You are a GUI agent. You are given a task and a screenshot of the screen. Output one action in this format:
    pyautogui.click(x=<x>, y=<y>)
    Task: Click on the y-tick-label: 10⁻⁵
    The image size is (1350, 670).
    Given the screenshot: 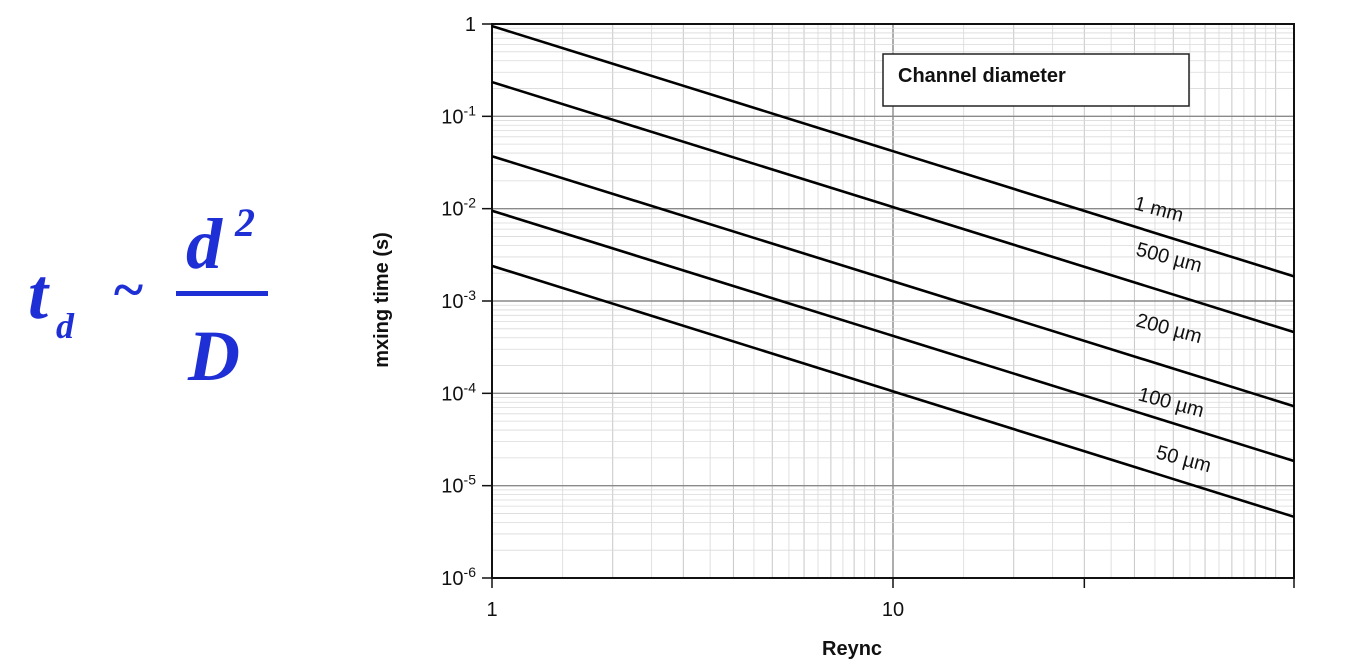 What is the action you would take?
    pyautogui.click(x=458, y=485)
    